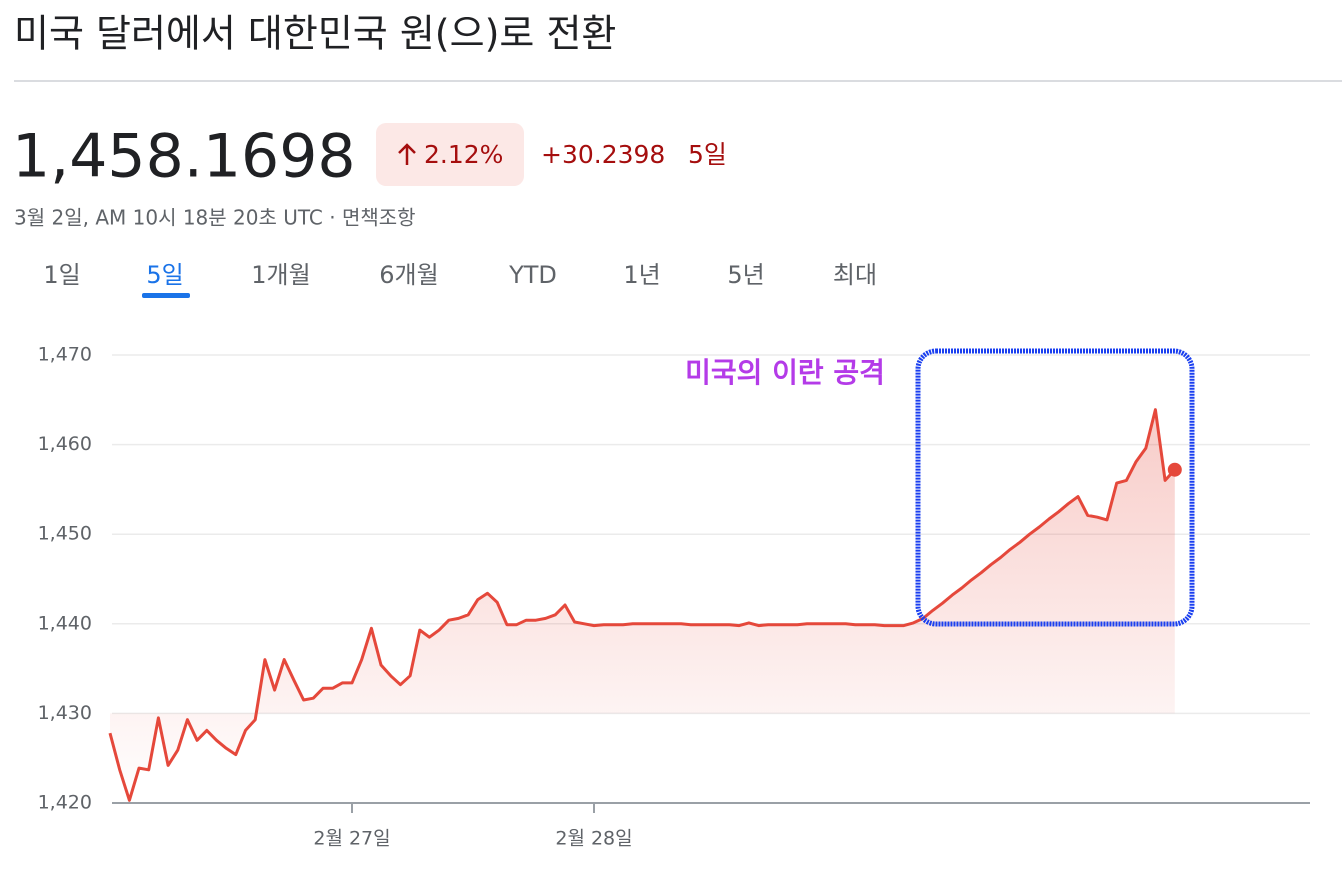 The image size is (1342, 870). I want to click on x-tick-label: 2월 28일, so click(593, 839).